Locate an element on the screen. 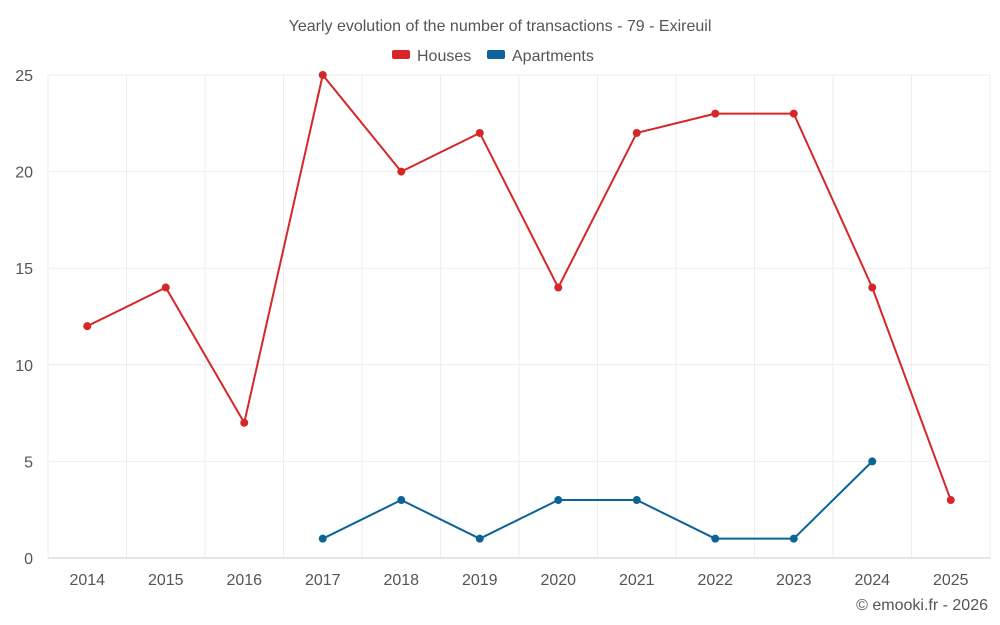 The width and height of the screenshot is (1000, 625). x-tick-label: 2022 is located at coordinates (715, 580).